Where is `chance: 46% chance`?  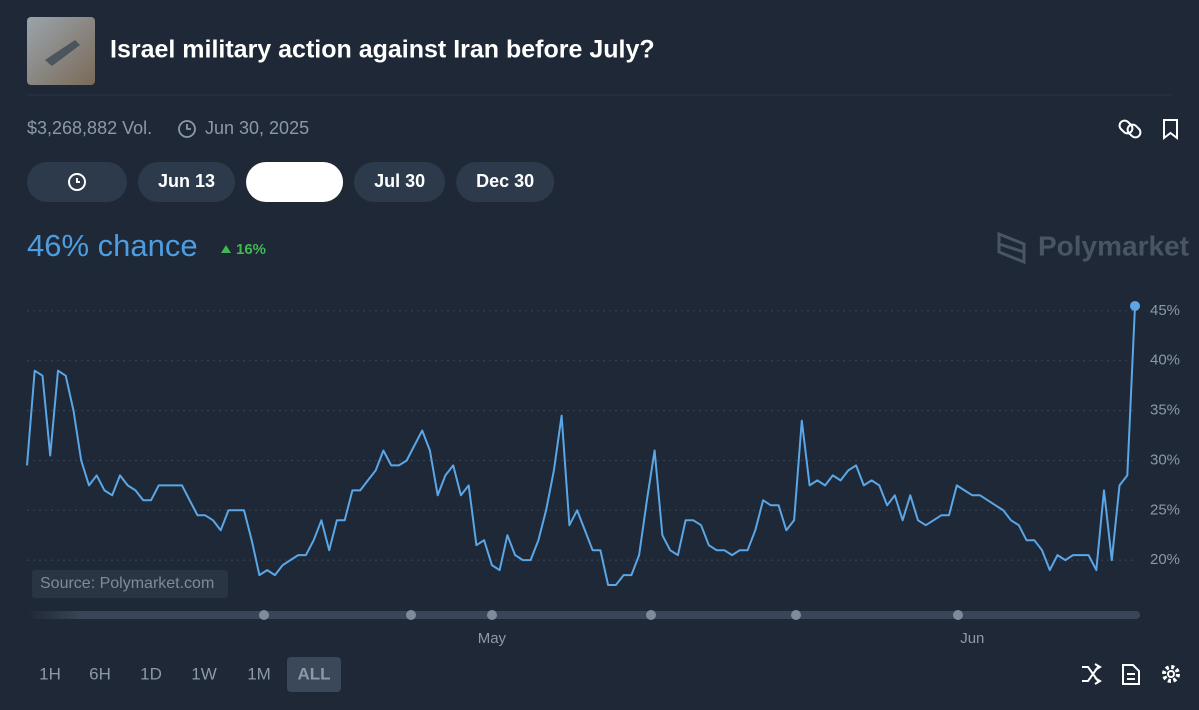 chance: 46% chance is located at coordinates (112, 245).